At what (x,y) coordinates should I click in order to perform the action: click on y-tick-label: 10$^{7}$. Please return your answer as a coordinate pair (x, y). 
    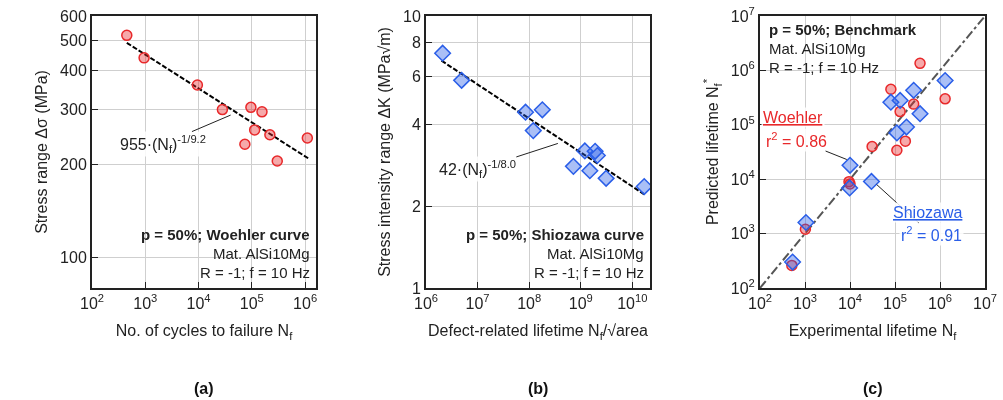
    Looking at the image, I should click on (742, 14).